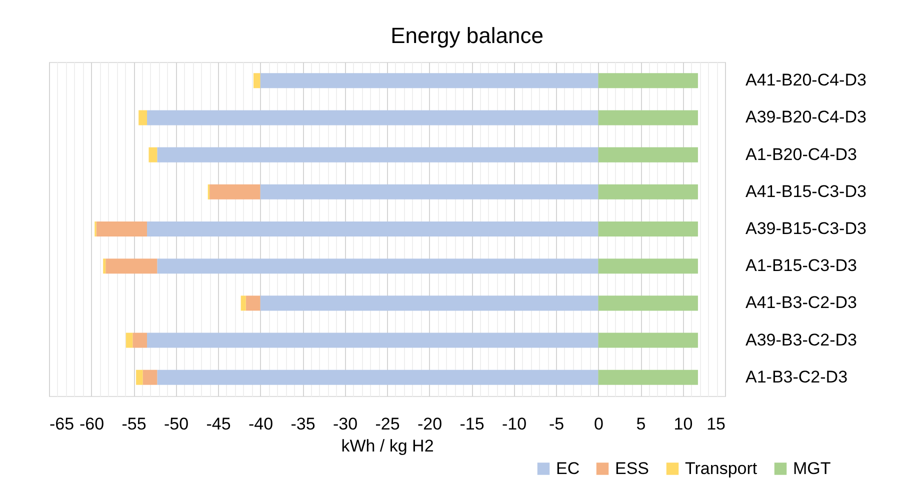 The height and width of the screenshot is (501, 906). Describe the element at coordinates (568, 468) in the screenshot. I see `legend-label: EC` at that location.